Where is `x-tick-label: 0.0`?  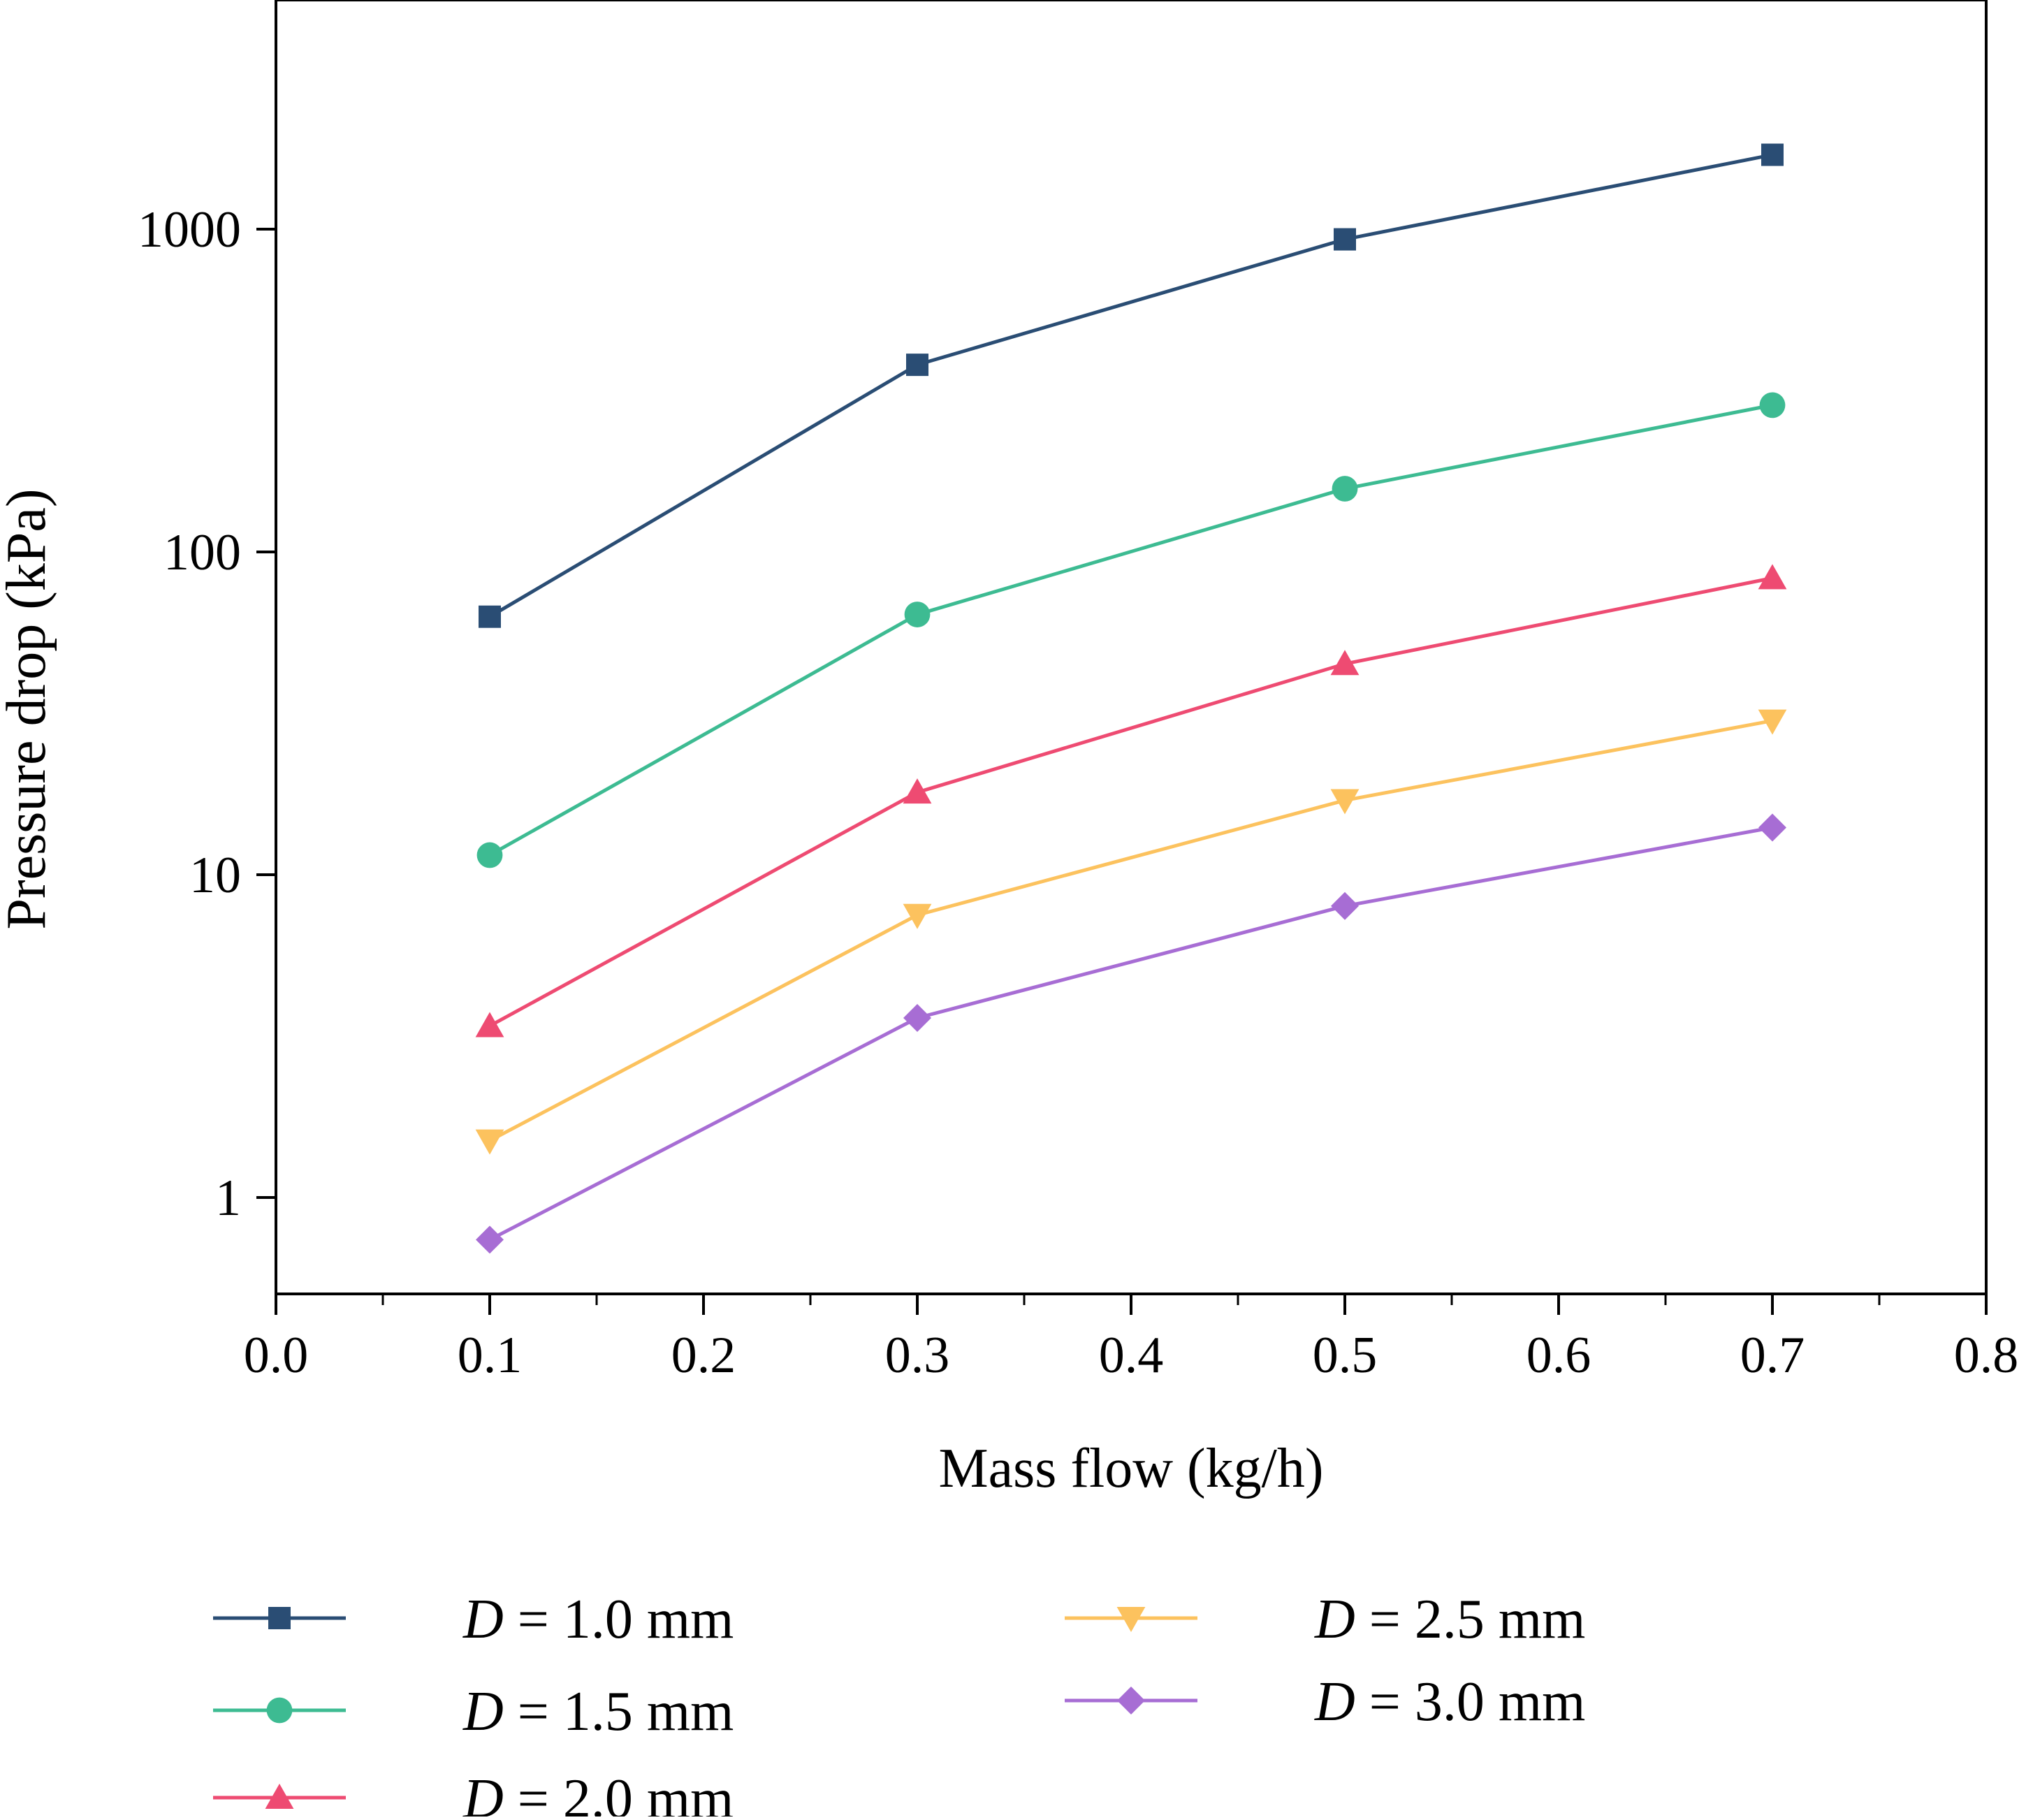 x-tick-label: 0.0 is located at coordinates (276, 1355).